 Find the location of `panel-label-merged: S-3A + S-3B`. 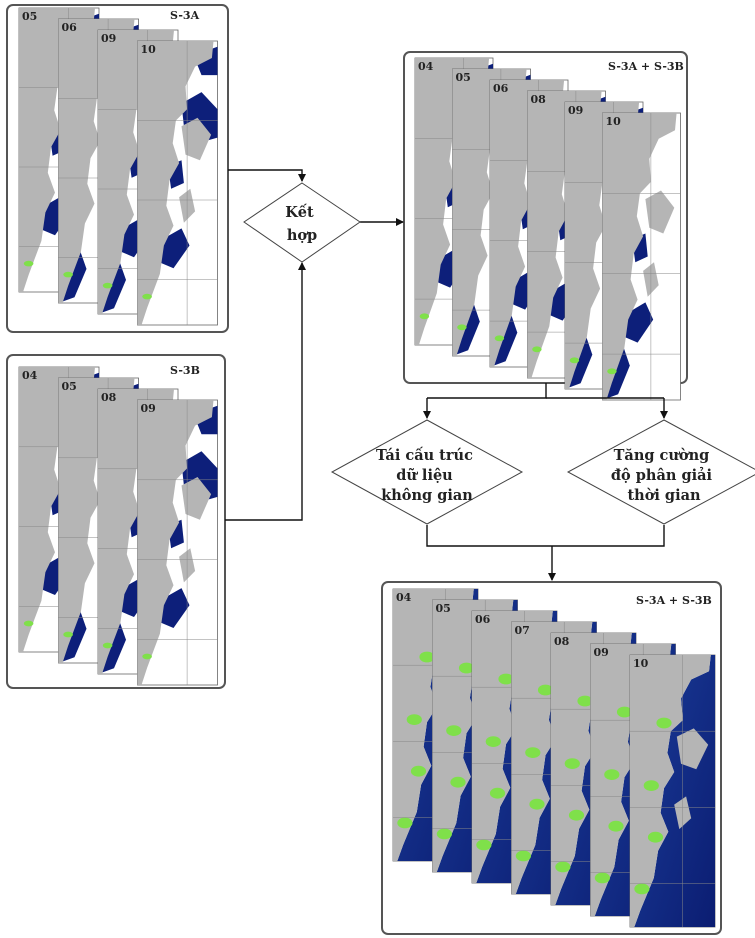

panel-label-merged: S-3A + S-3B is located at coordinates (646, 66).